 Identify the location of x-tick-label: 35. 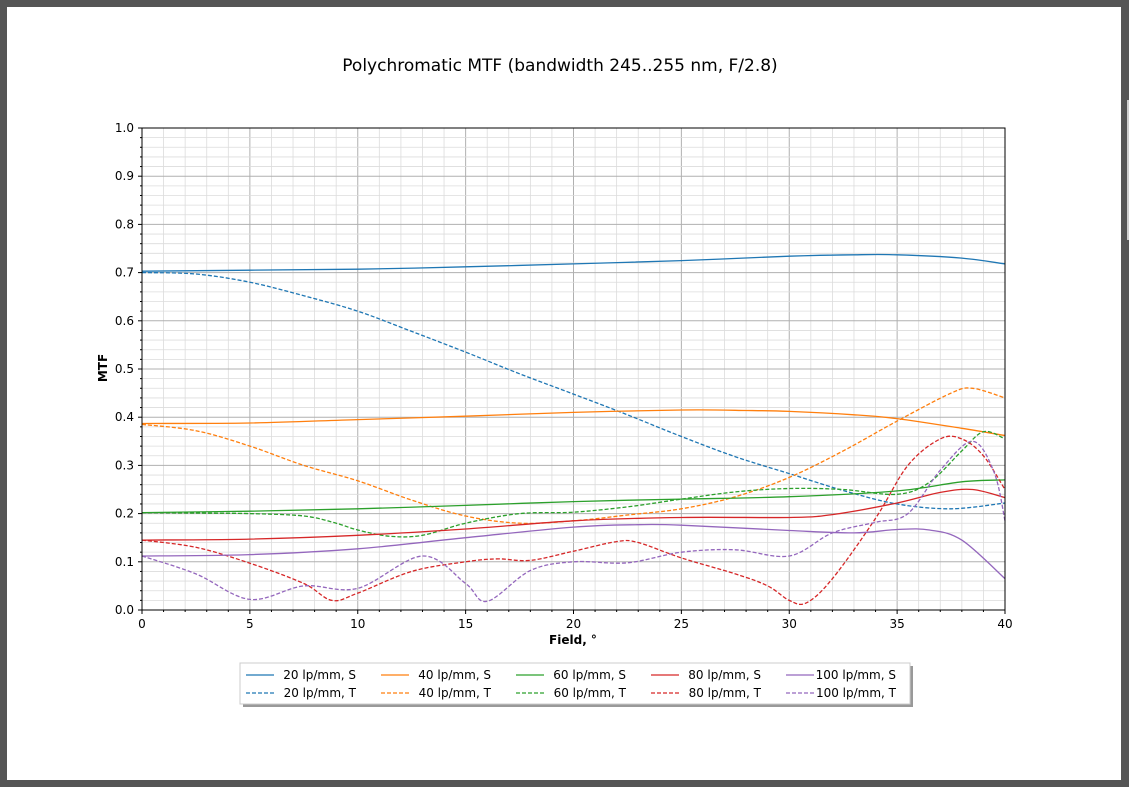
(896, 624).